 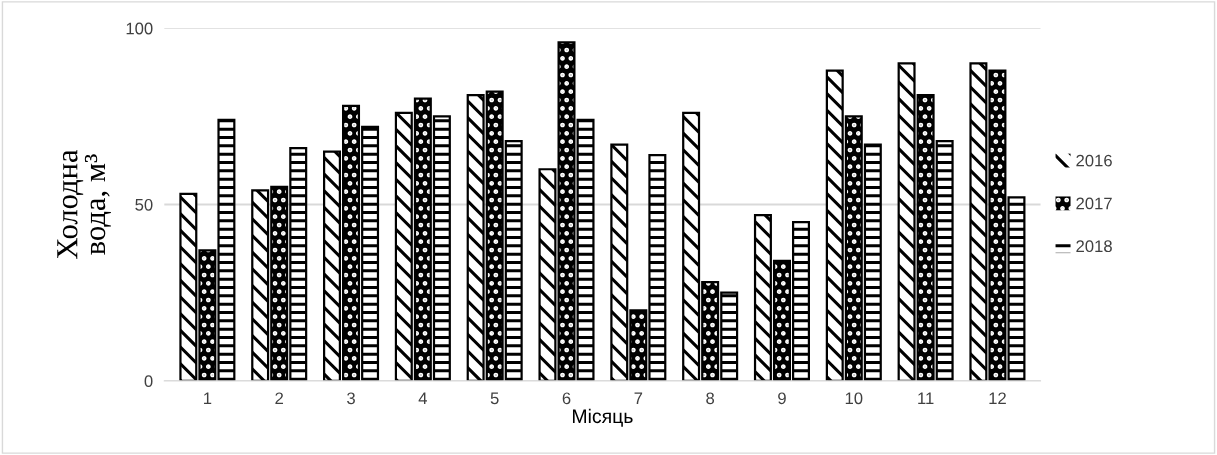 What do you see at coordinates (351, 398) in the screenshot?
I see `x-tick-label: 3` at bounding box center [351, 398].